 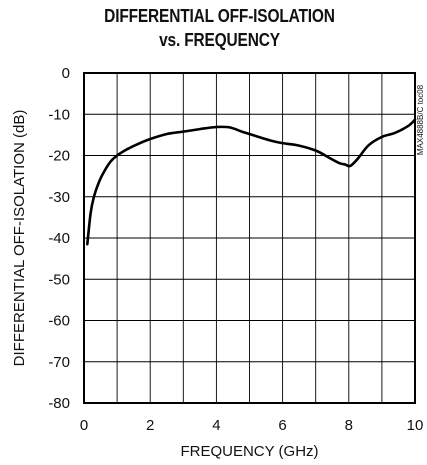 What do you see at coordinates (216, 425) in the screenshot?
I see `x-tick-label: 4` at bounding box center [216, 425].